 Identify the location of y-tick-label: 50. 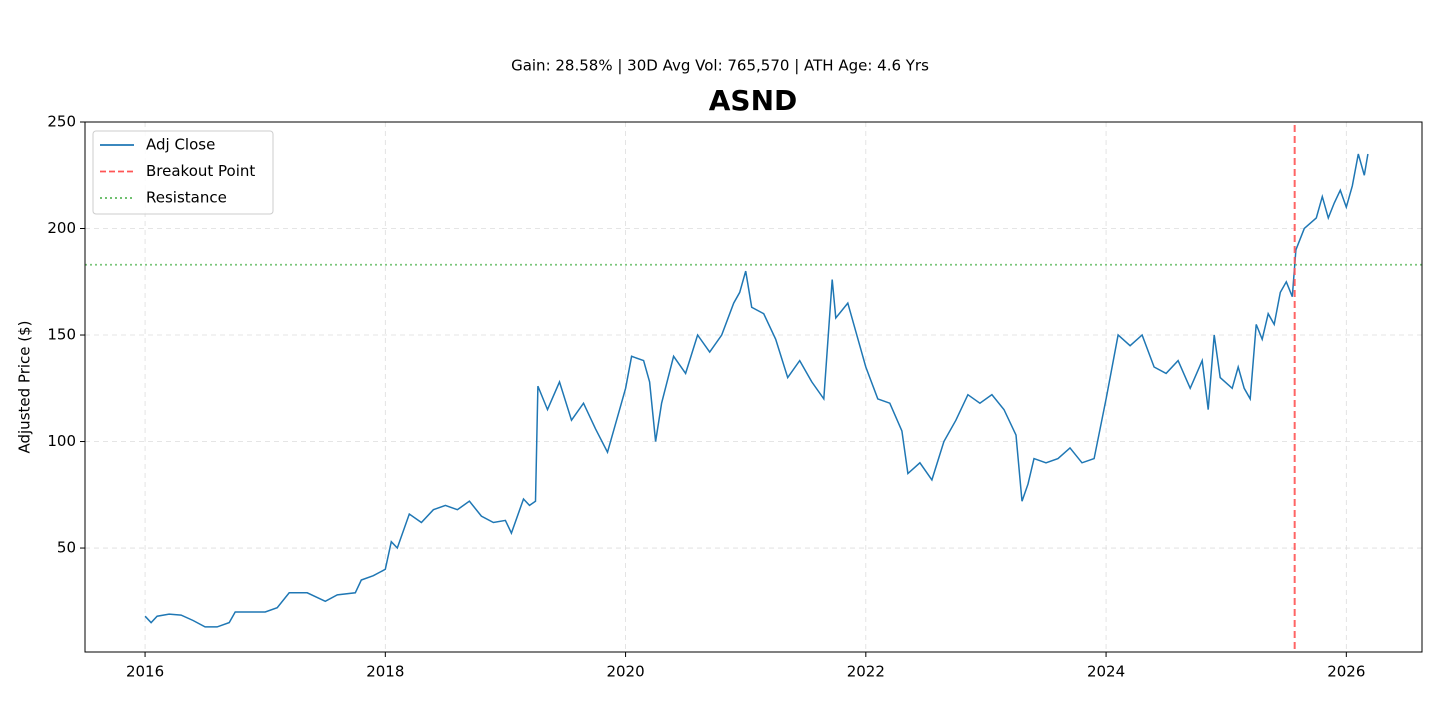
(66, 548).